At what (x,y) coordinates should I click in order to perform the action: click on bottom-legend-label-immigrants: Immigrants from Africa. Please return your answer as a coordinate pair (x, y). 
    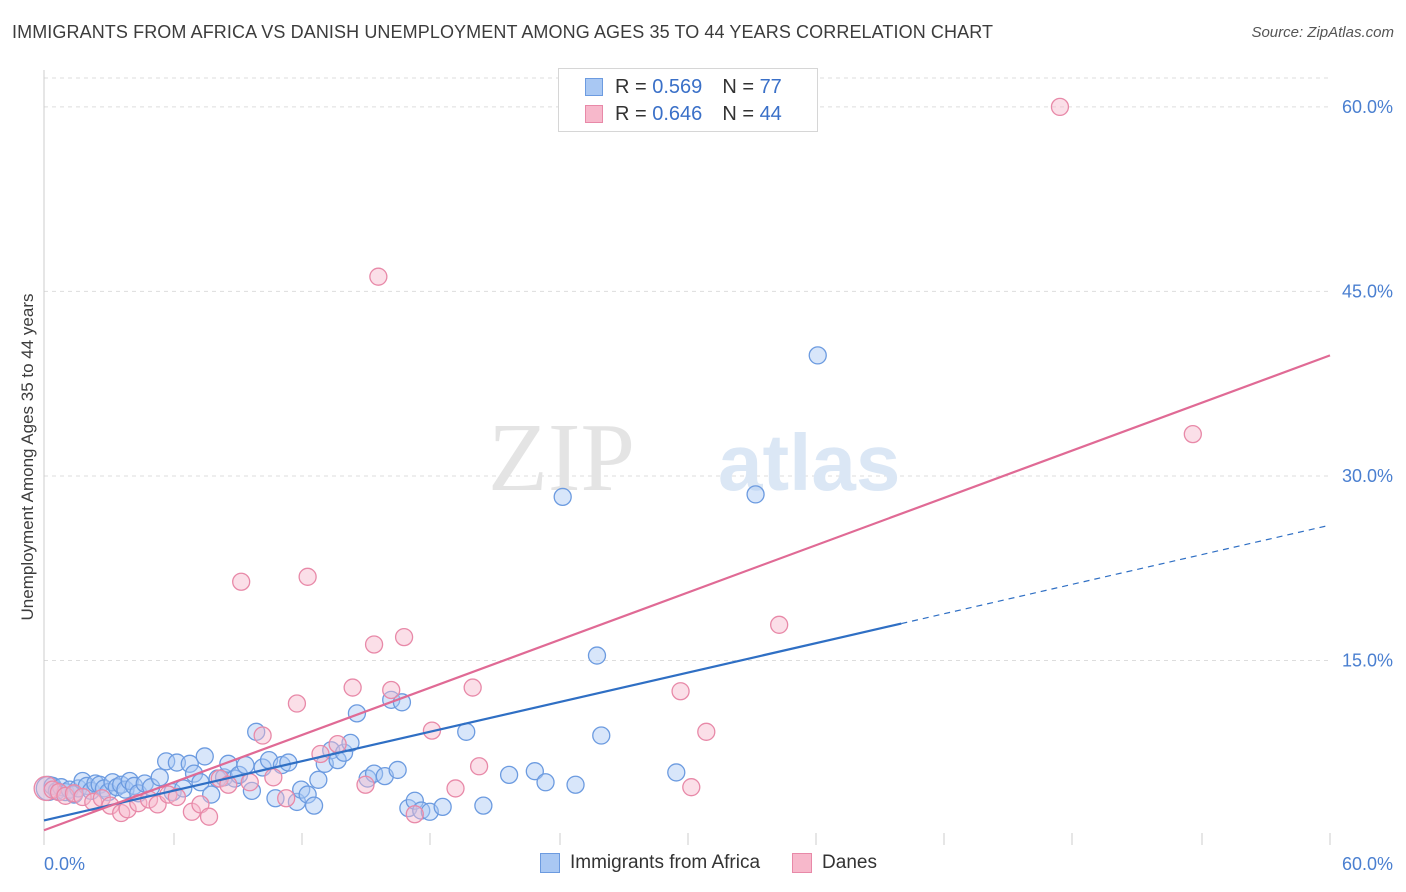
    Looking at the image, I should click on (665, 862).